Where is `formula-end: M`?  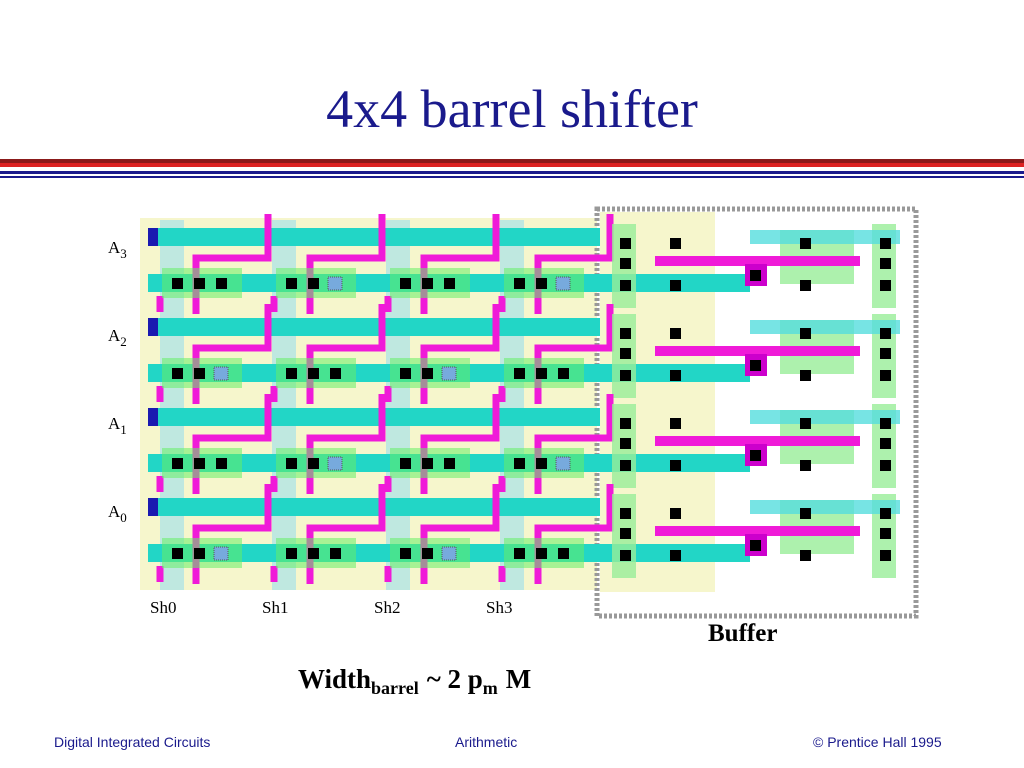
formula-end: M is located at coordinates (518, 679).